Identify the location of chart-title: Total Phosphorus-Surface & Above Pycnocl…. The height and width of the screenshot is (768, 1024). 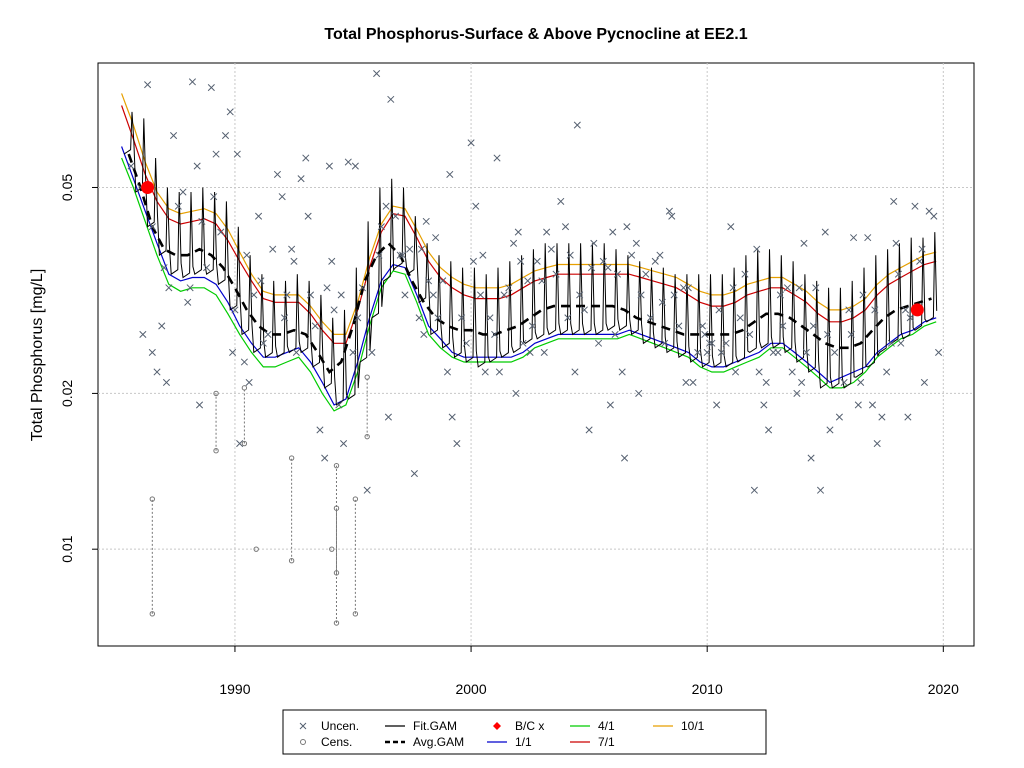
(535, 34).